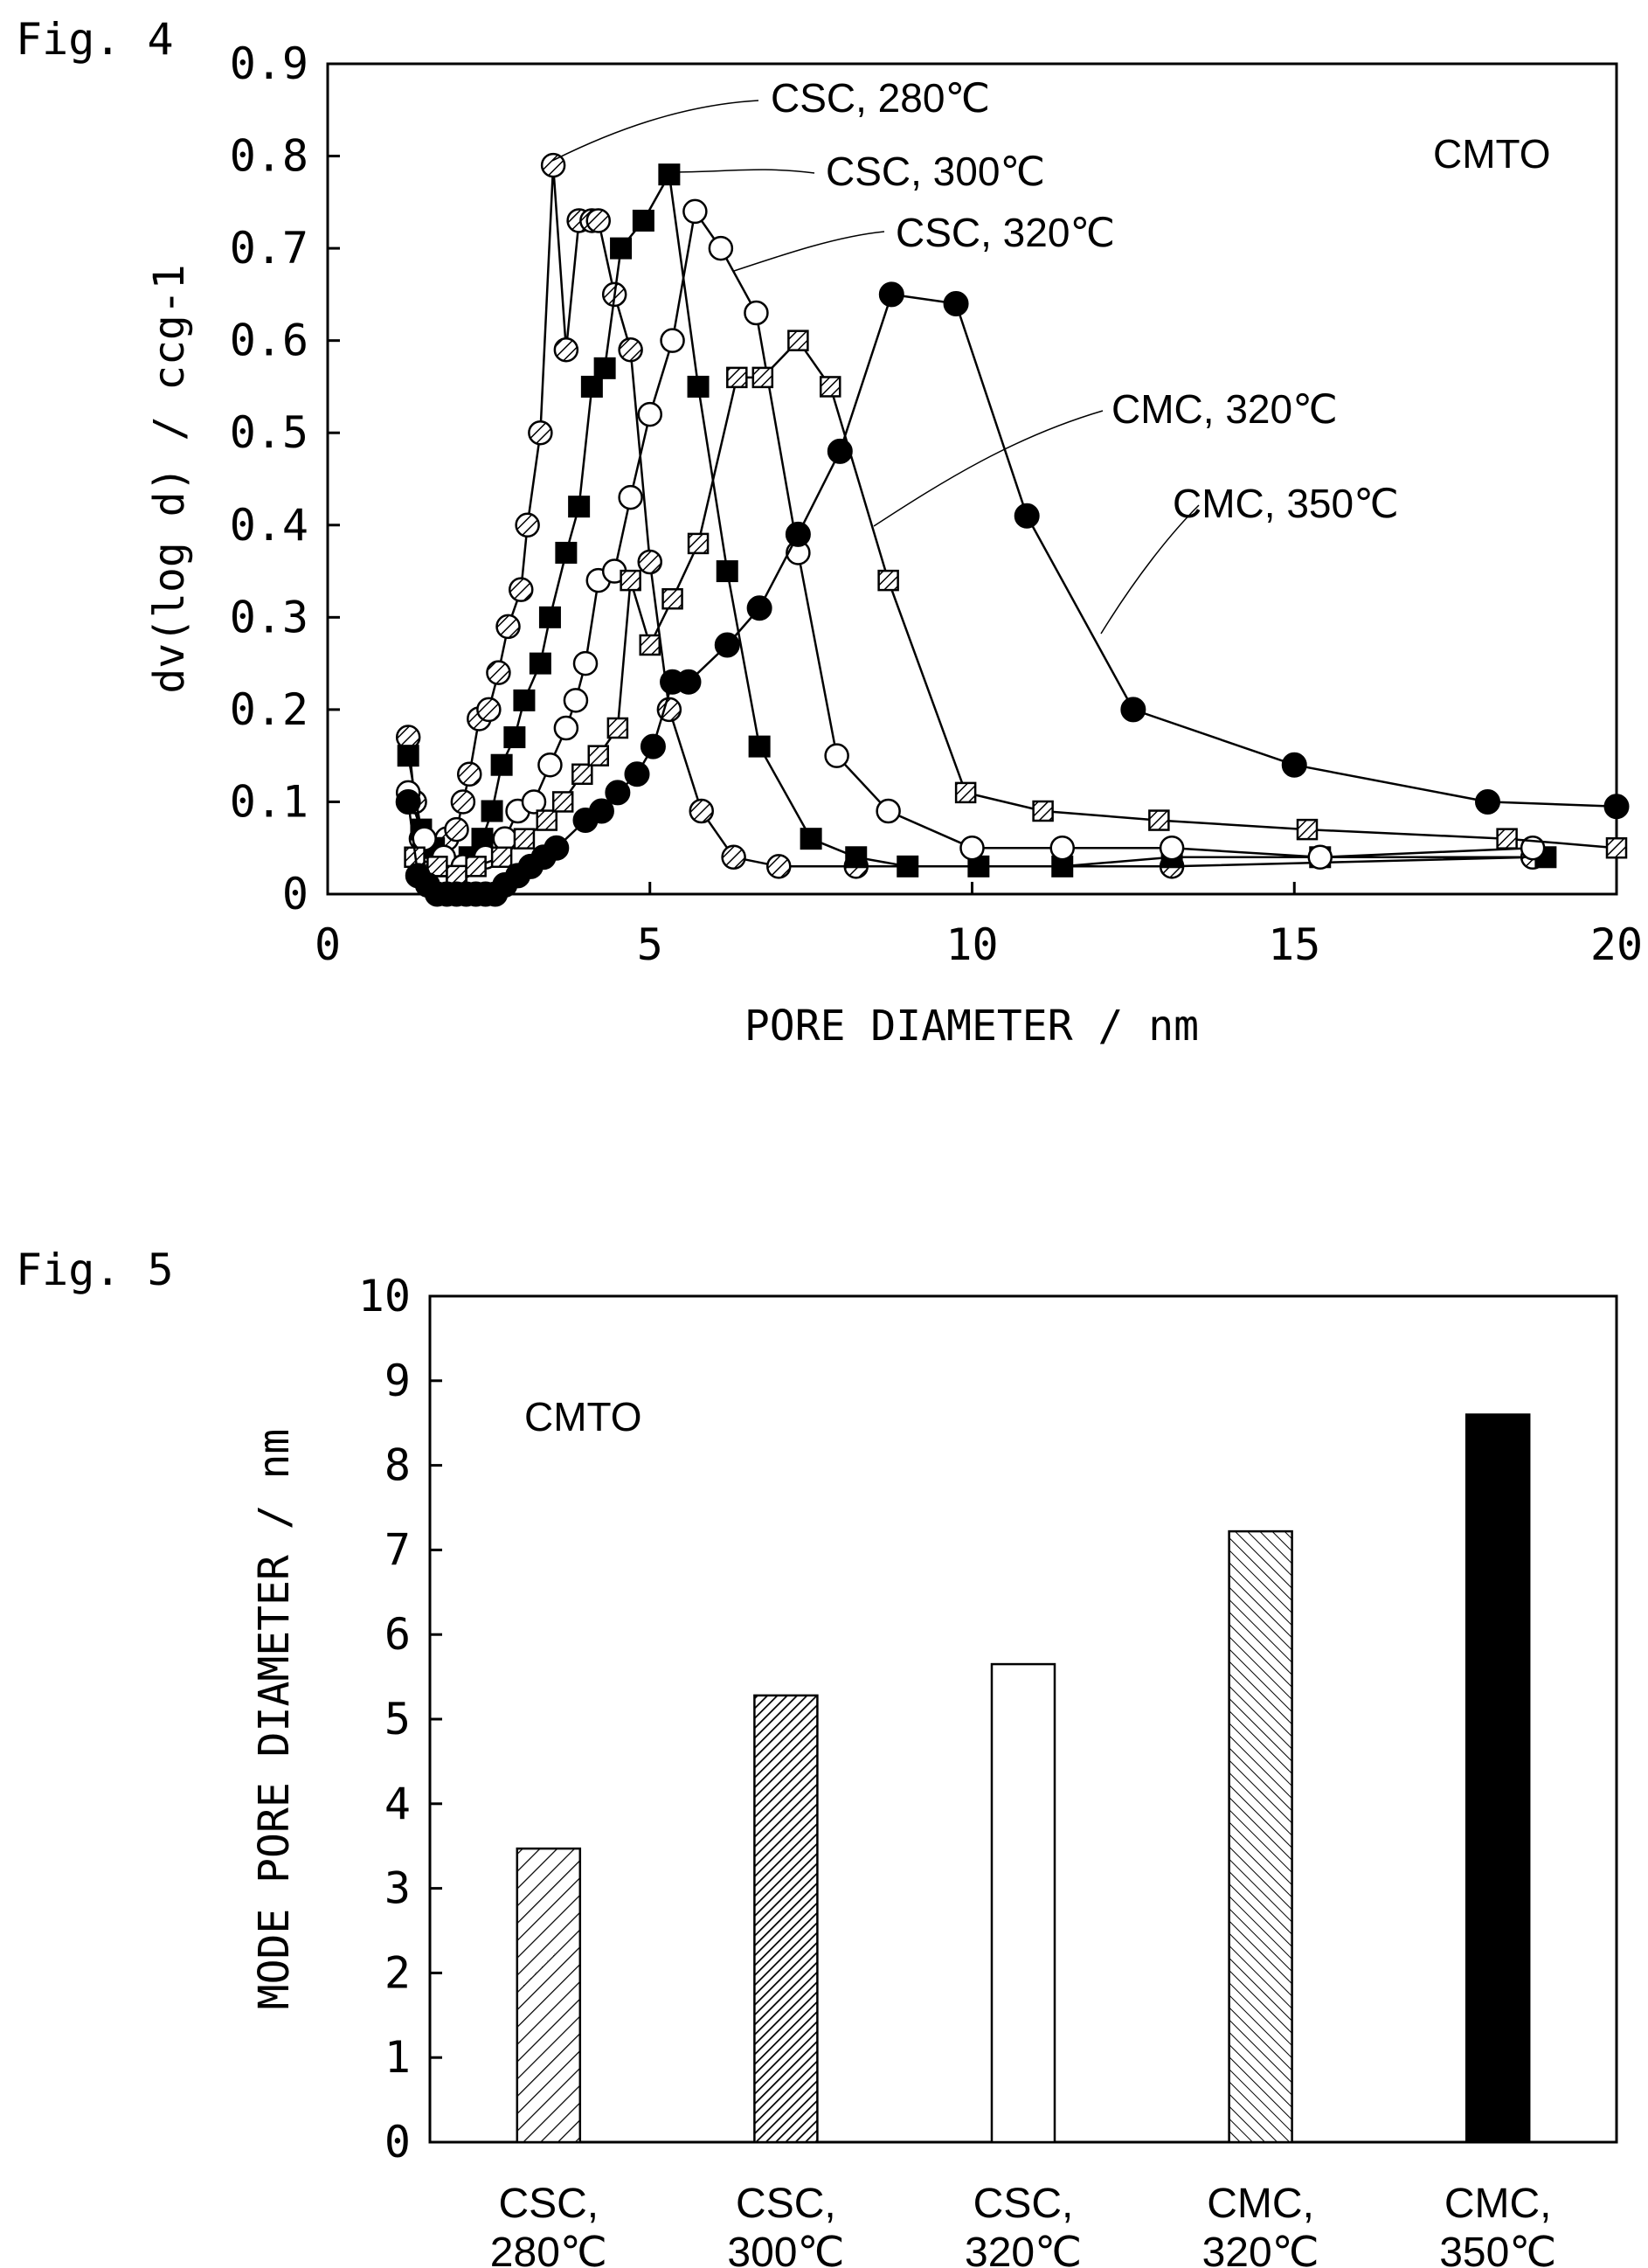 The width and height of the screenshot is (1648, 2268). Describe the element at coordinates (269, 709) in the screenshot. I see `fig4-y-tick-label: 0.2` at that location.